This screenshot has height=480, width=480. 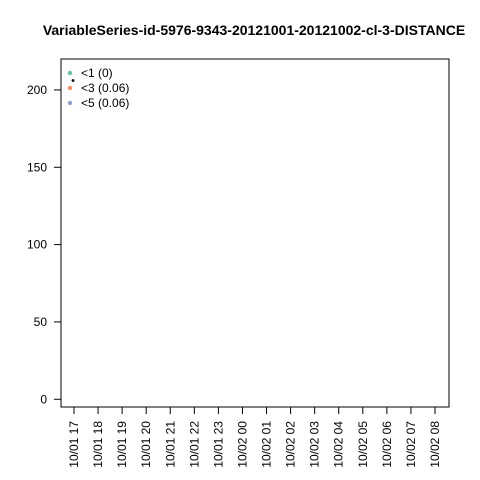 I want to click on y-tick-label: 0, so click(x=43, y=399).